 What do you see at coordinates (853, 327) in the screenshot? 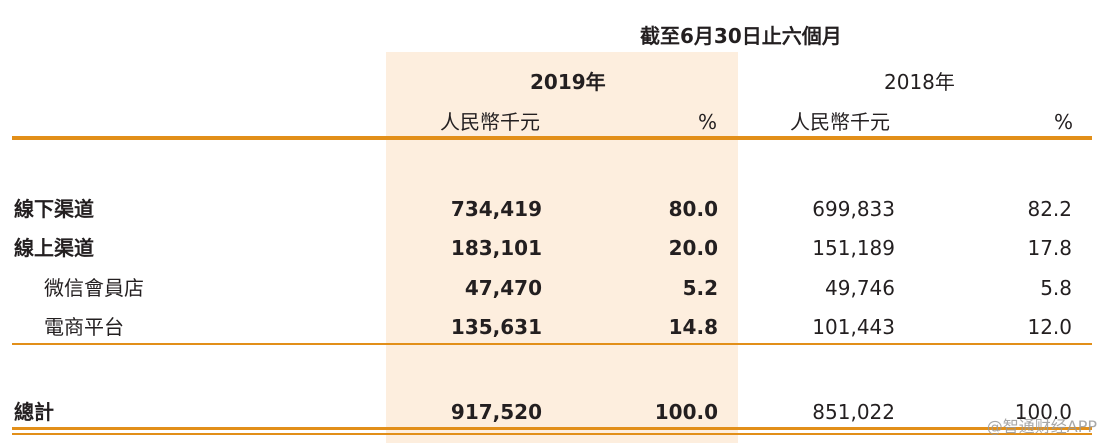
I see `value-2018: 101,443` at bounding box center [853, 327].